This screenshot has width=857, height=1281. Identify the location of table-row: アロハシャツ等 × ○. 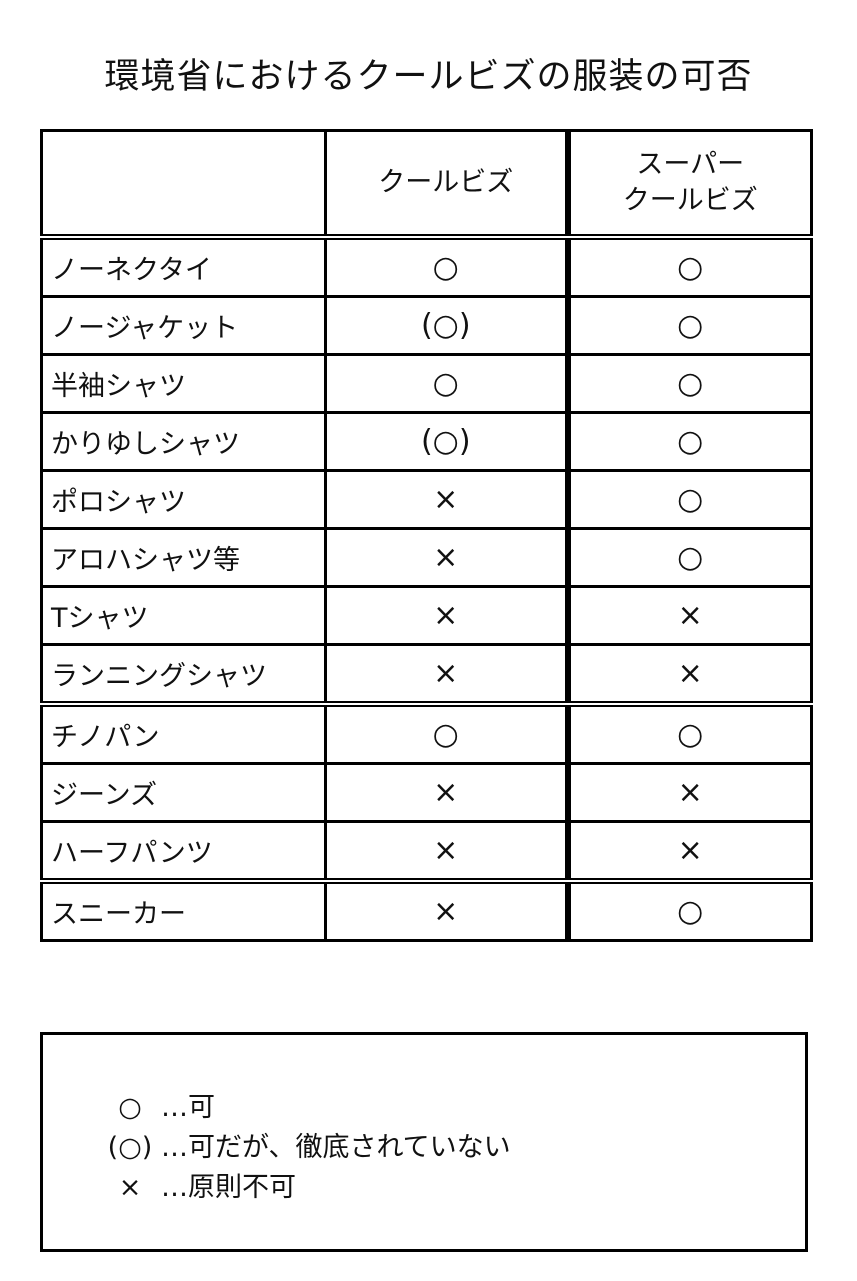
(426, 557).